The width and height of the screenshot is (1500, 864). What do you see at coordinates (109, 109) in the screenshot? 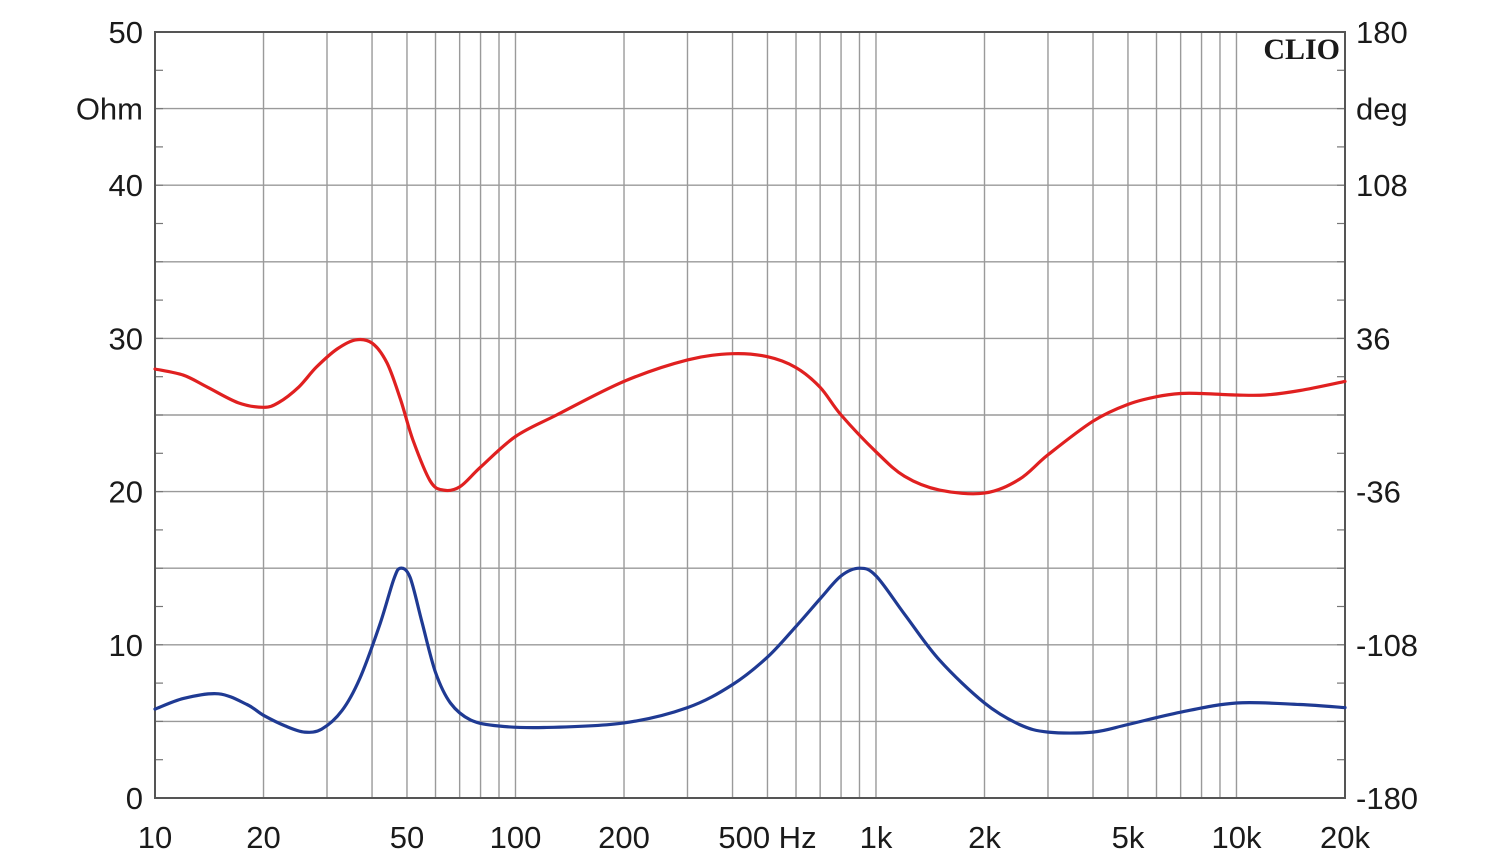
I see `y-left-unit-label: Ohm` at bounding box center [109, 109].